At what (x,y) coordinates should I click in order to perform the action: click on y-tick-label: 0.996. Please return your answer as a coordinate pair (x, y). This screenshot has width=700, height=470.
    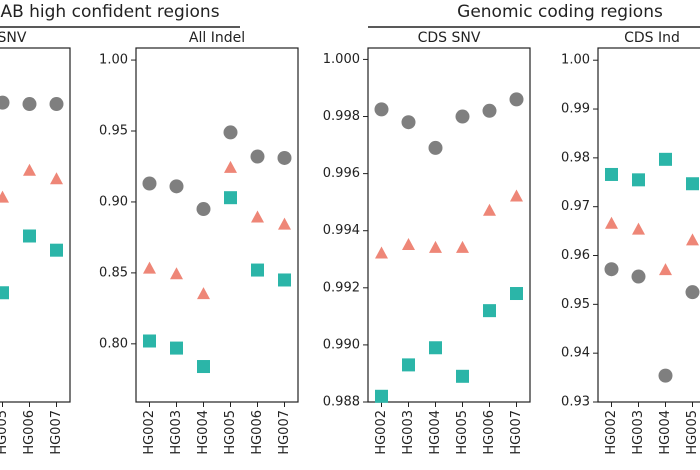
    Looking at the image, I should click on (341, 173).